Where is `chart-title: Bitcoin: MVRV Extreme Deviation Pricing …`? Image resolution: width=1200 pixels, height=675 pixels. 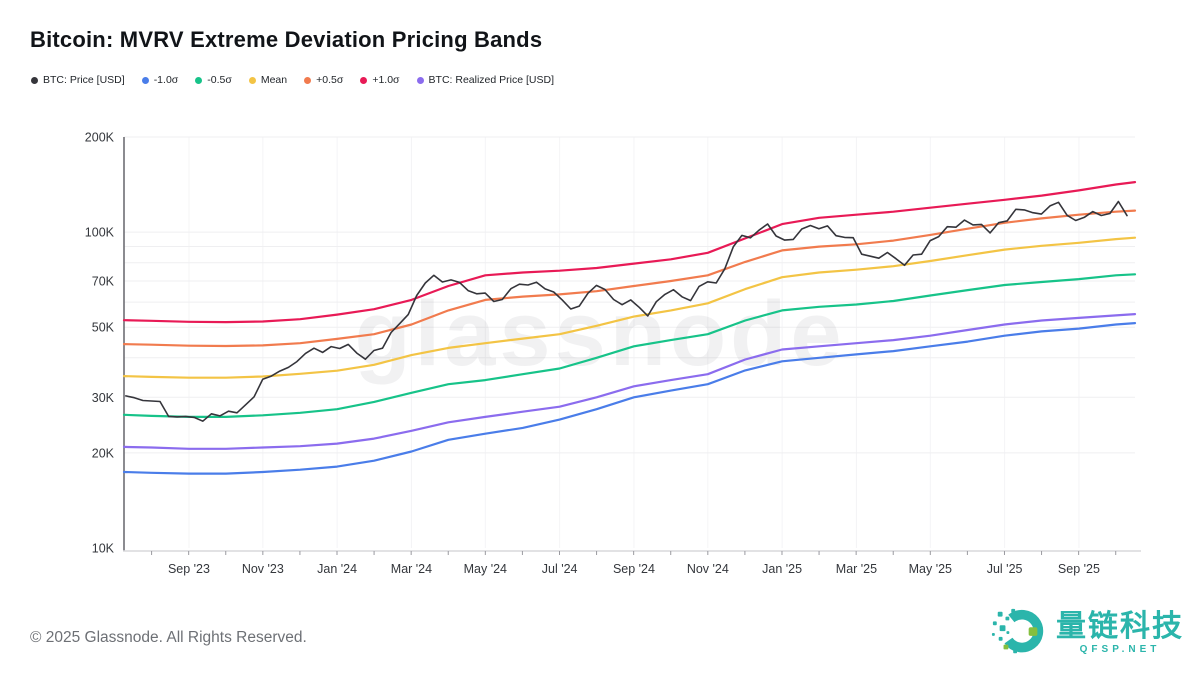
chart-title: Bitcoin: MVRV Extreme Deviation Pricing … is located at coordinates (286, 39).